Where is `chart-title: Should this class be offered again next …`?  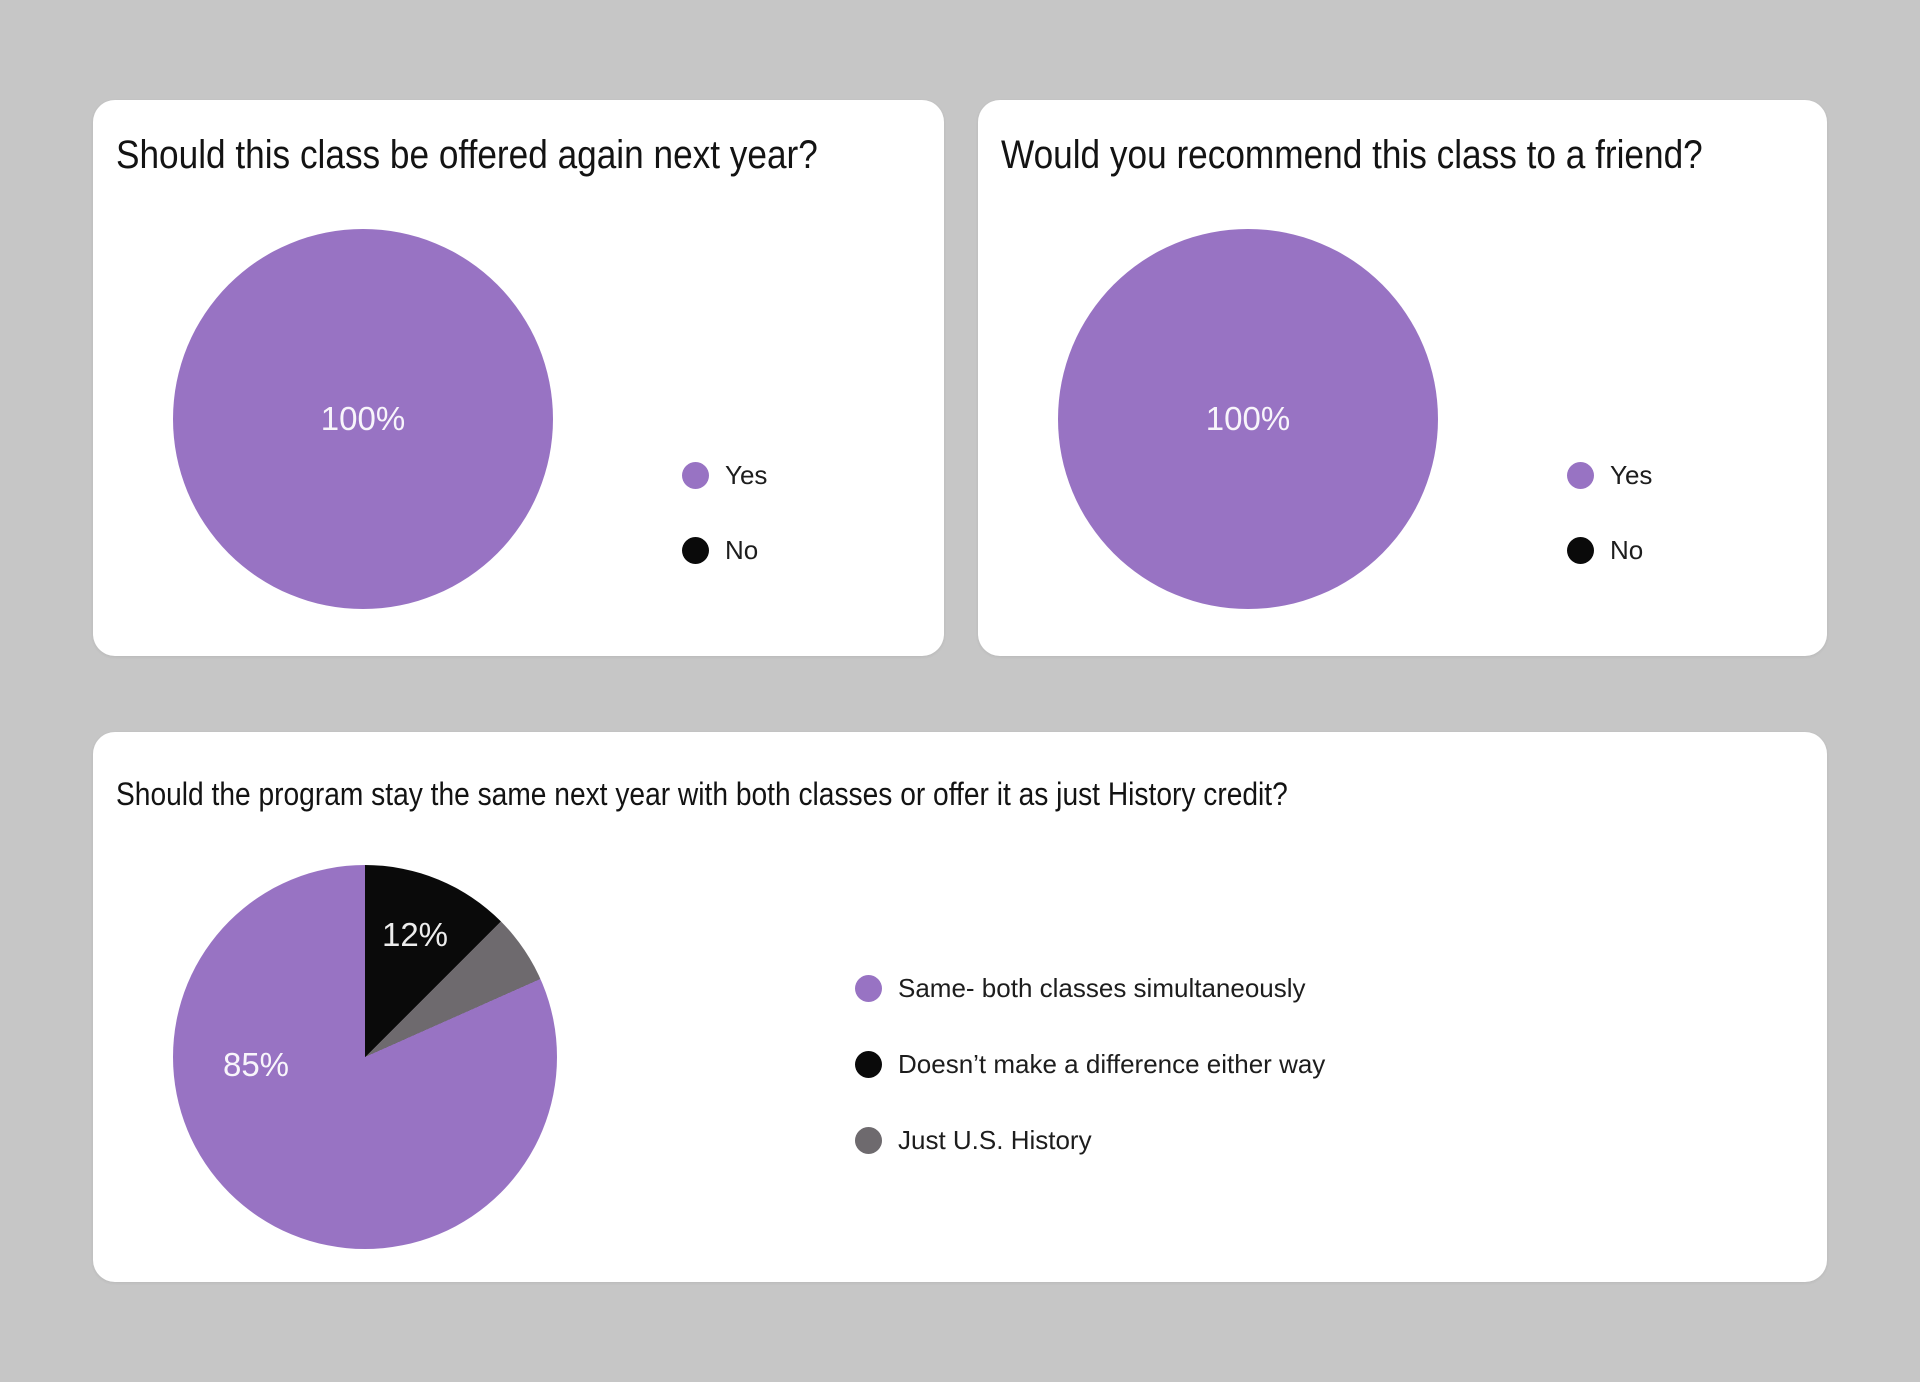
chart-title: Should this class be offered again next … is located at coordinates (467, 155).